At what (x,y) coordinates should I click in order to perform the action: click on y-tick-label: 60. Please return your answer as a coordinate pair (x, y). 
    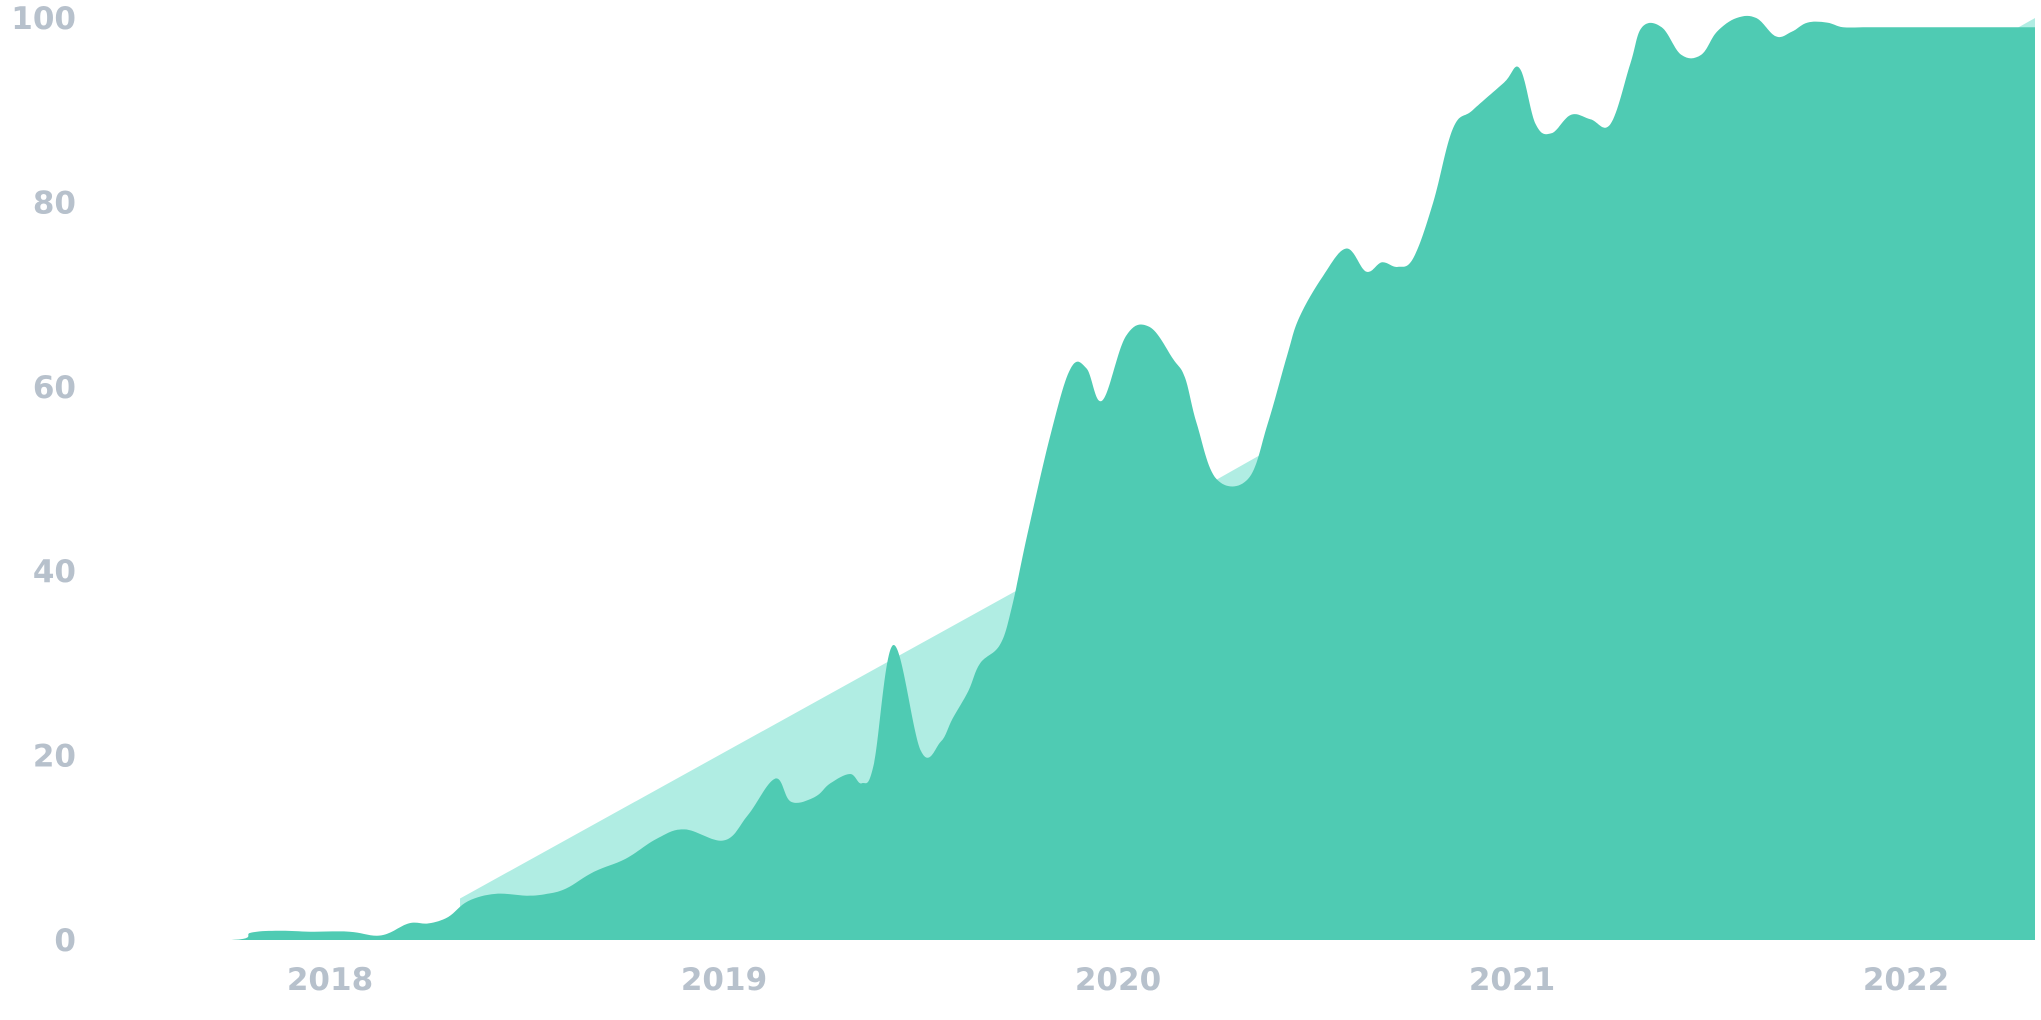
    Looking at the image, I should click on (54, 388).